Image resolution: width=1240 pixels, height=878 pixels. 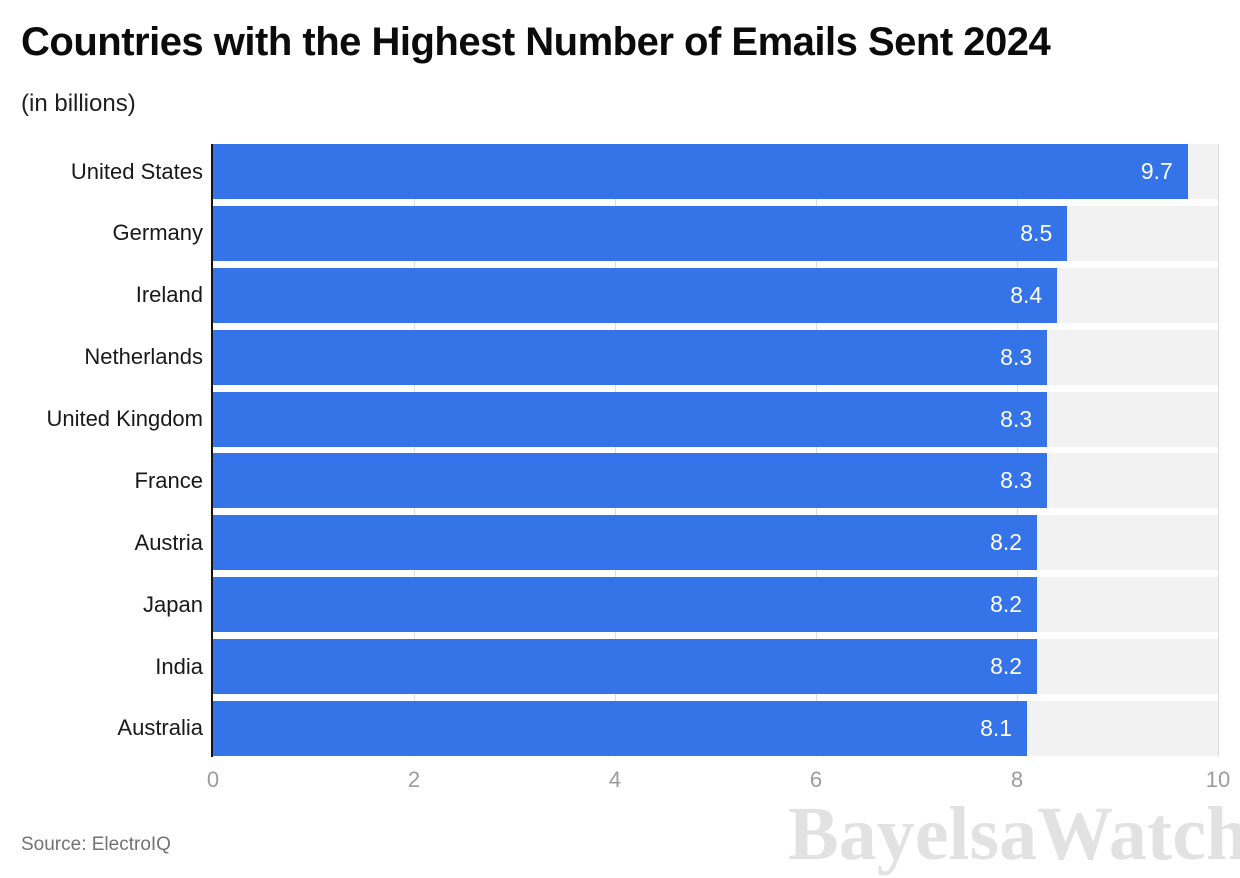 I want to click on source-label: Source: ElectroIQ, so click(x=96, y=844).